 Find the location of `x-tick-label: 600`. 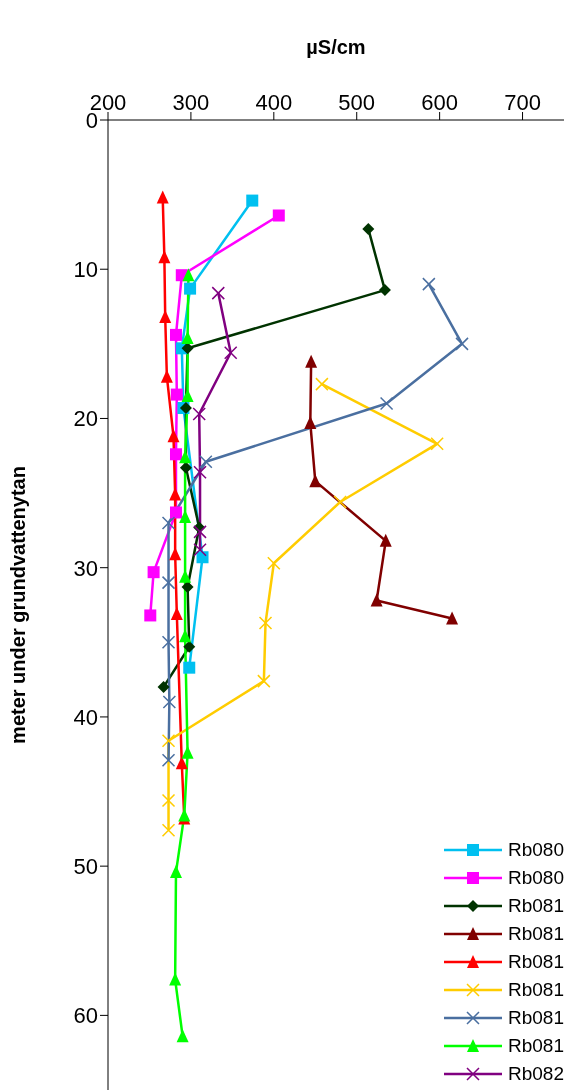

x-tick-label: 600 is located at coordinates (439, 102).